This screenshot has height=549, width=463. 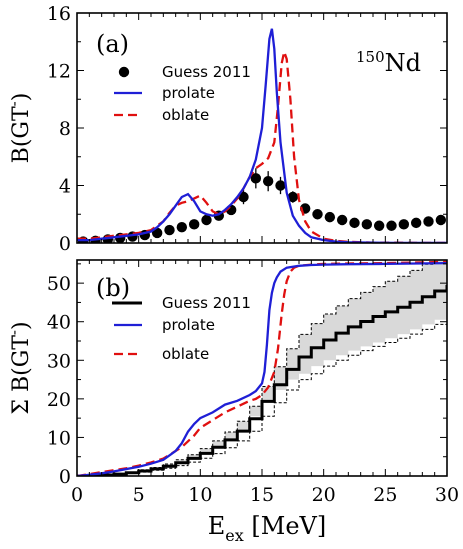 What do you see at coordinates (59, 361) in the screenshot?
I see `y-tick-label: 30` at bounding box center [59, 361].